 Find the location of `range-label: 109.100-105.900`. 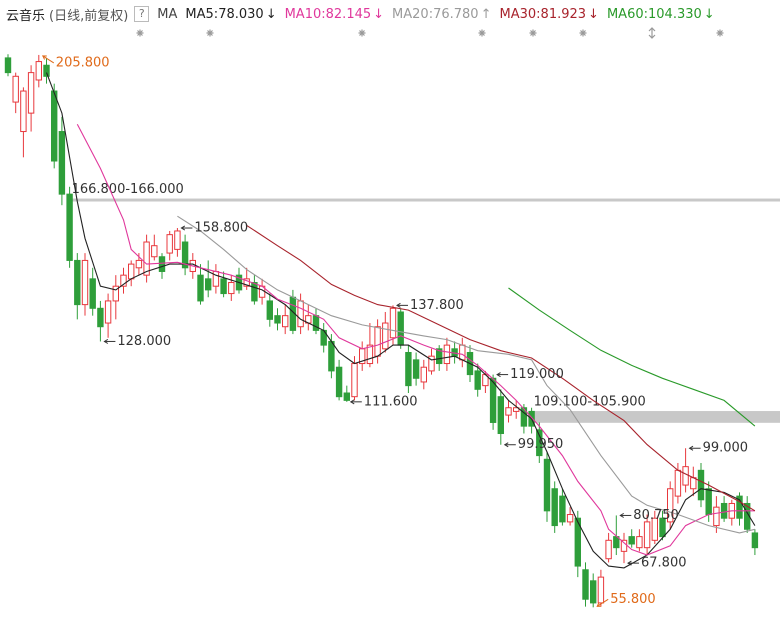

range-label: 109.100-105.900 is located at coordinates (590, 402).